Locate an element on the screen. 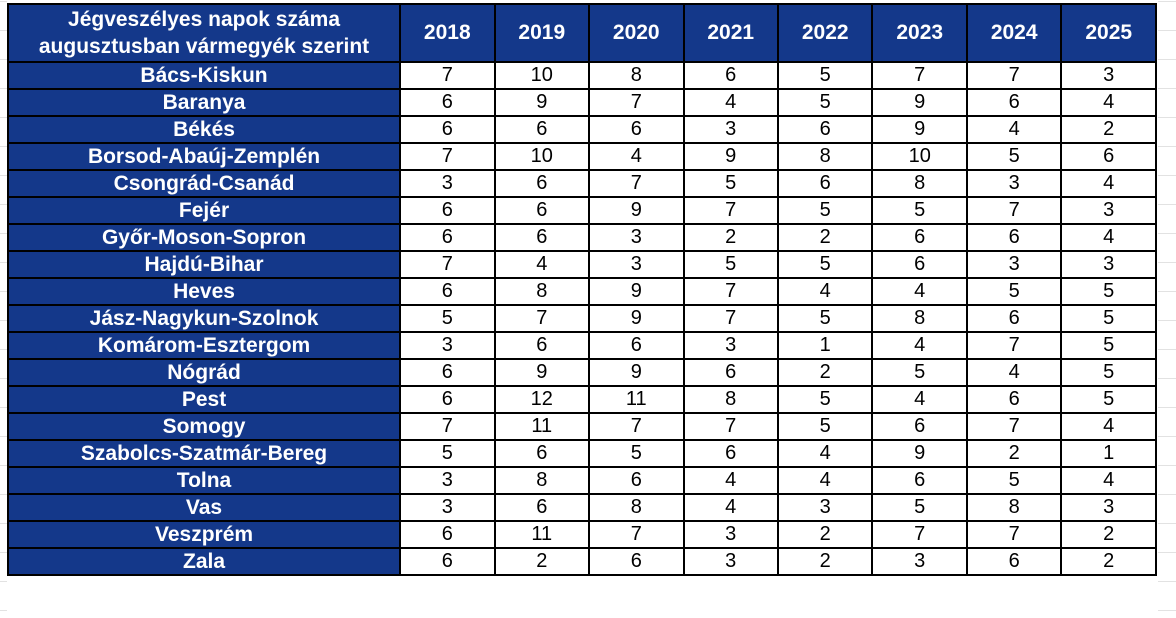  table-row: Pest 6 12 11 8 5 4 6 5 is located at coordinates (581, 399).